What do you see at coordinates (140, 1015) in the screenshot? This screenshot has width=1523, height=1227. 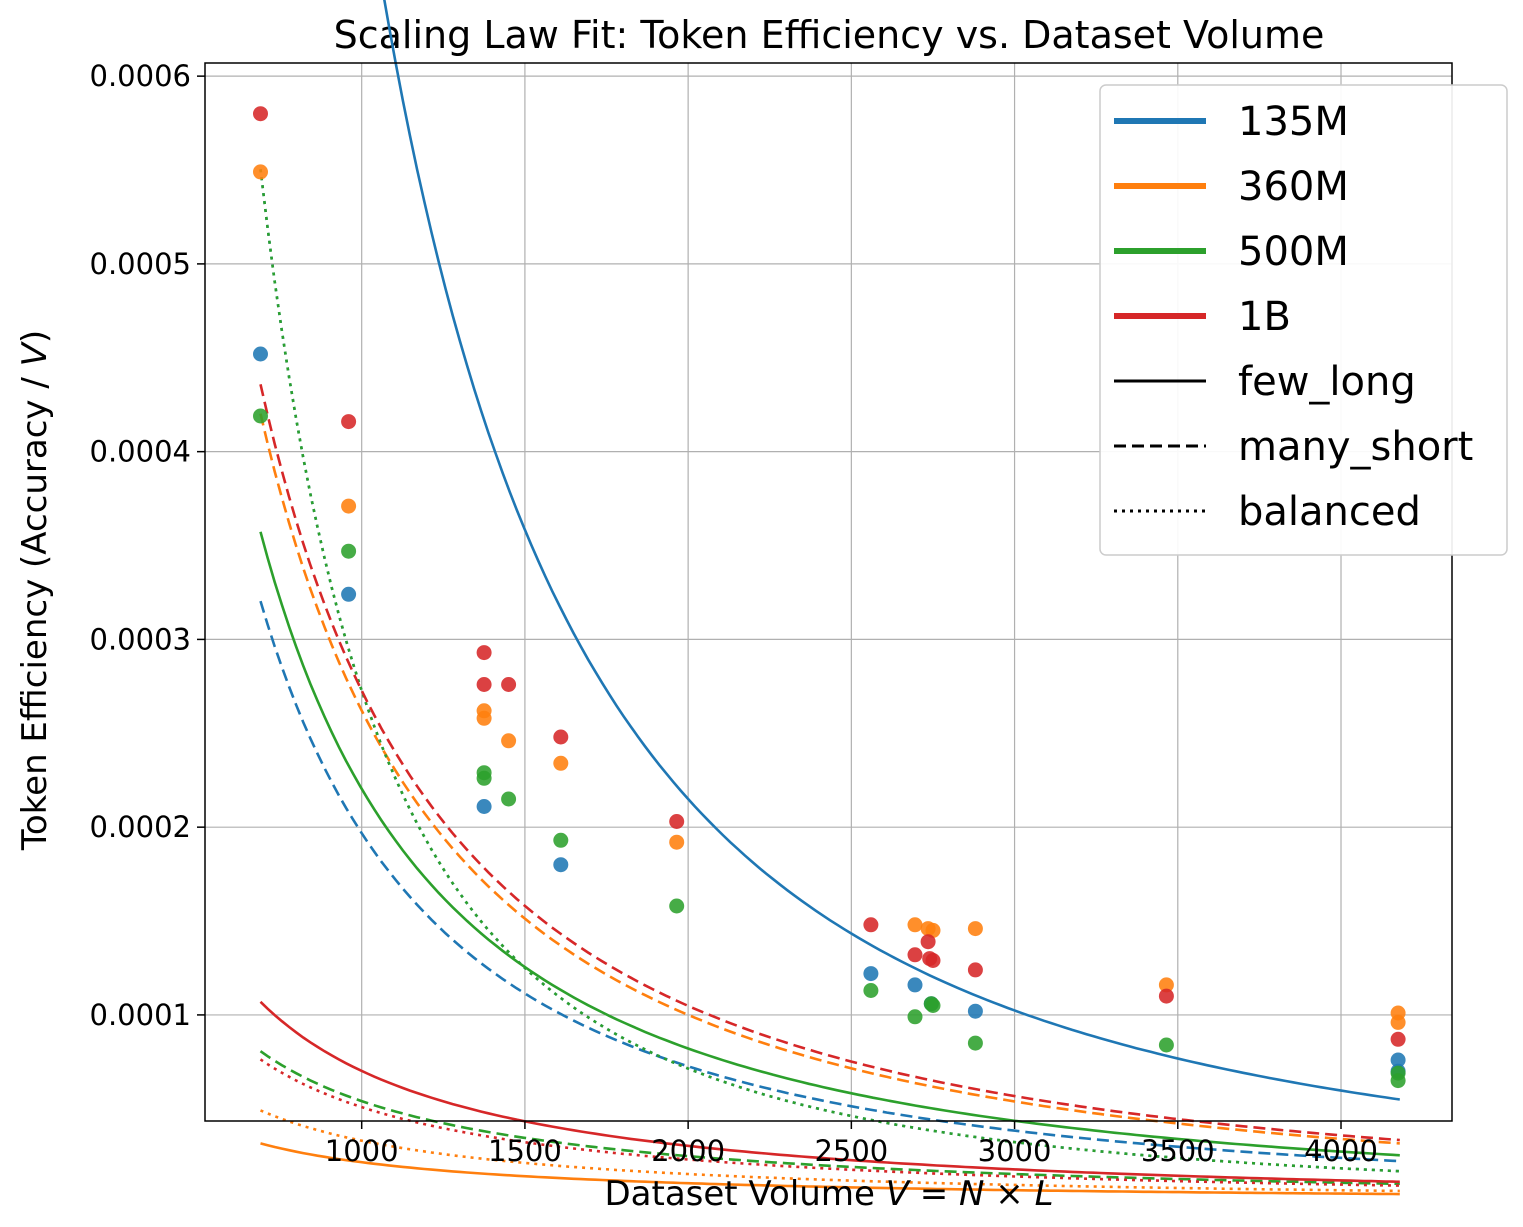 I see `y-tick-label: 0.0001` at bounding box center [140, 1015].